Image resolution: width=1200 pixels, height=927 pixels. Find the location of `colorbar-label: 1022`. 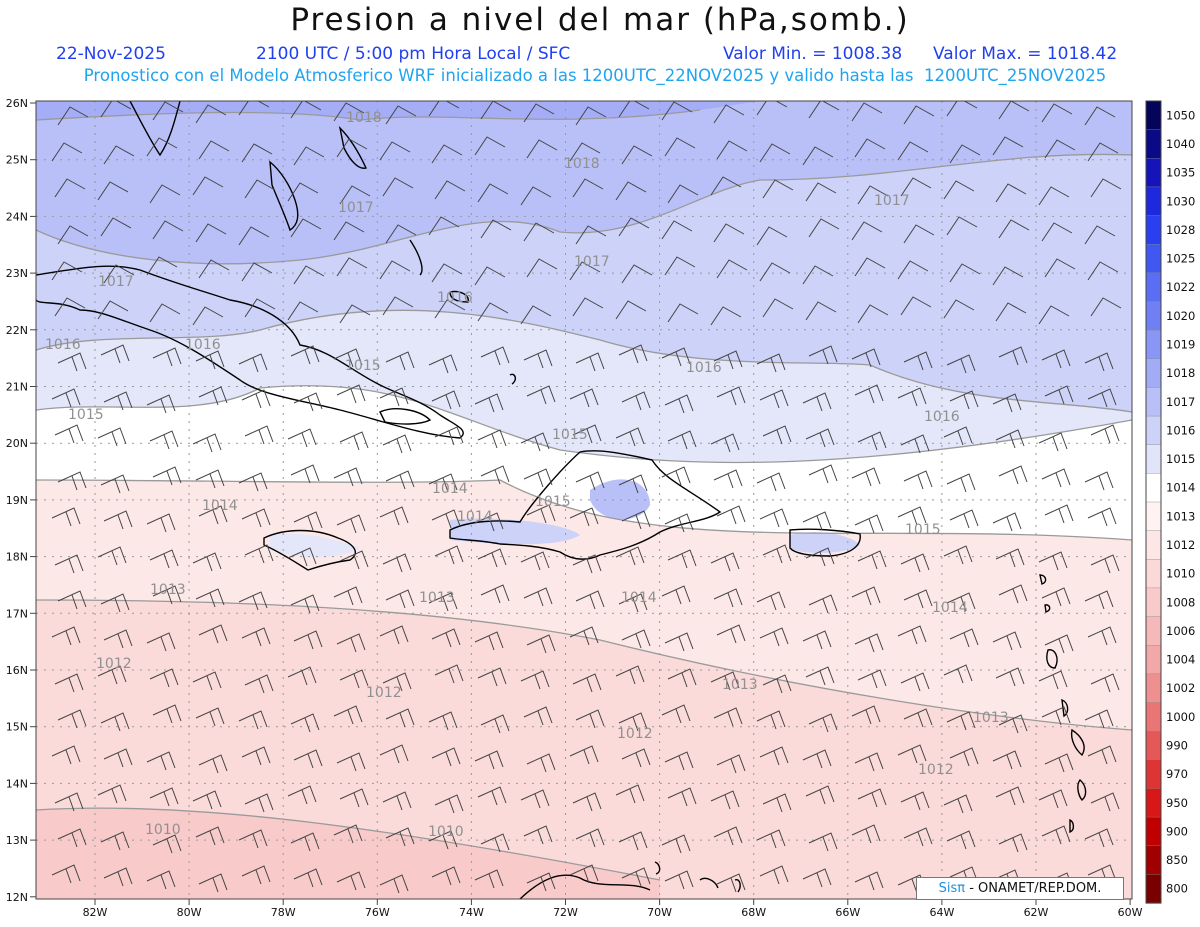

colorbar-label: 1022 is located at coordinates (1180, 287).